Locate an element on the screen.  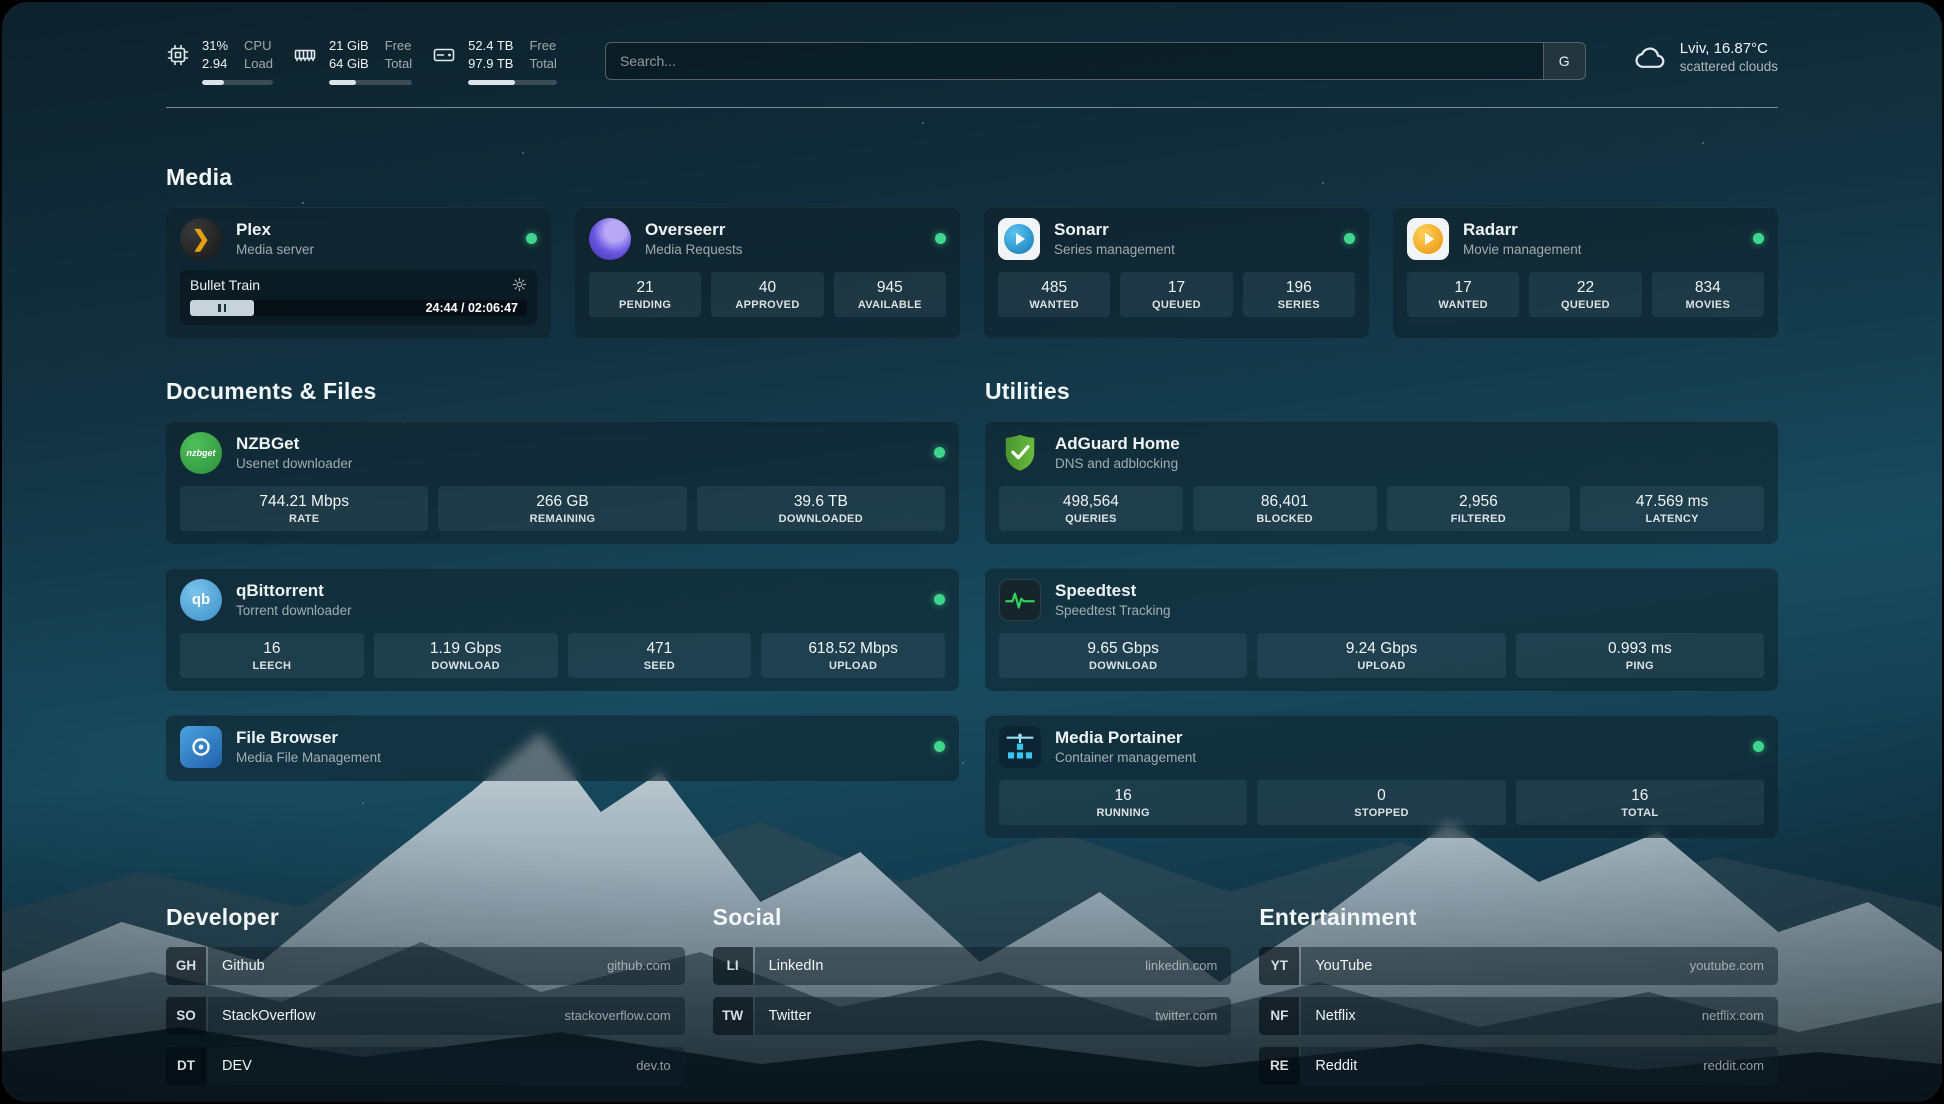
filebrowser-card: File Browser Media File Management is located at coordinates (562, 747).